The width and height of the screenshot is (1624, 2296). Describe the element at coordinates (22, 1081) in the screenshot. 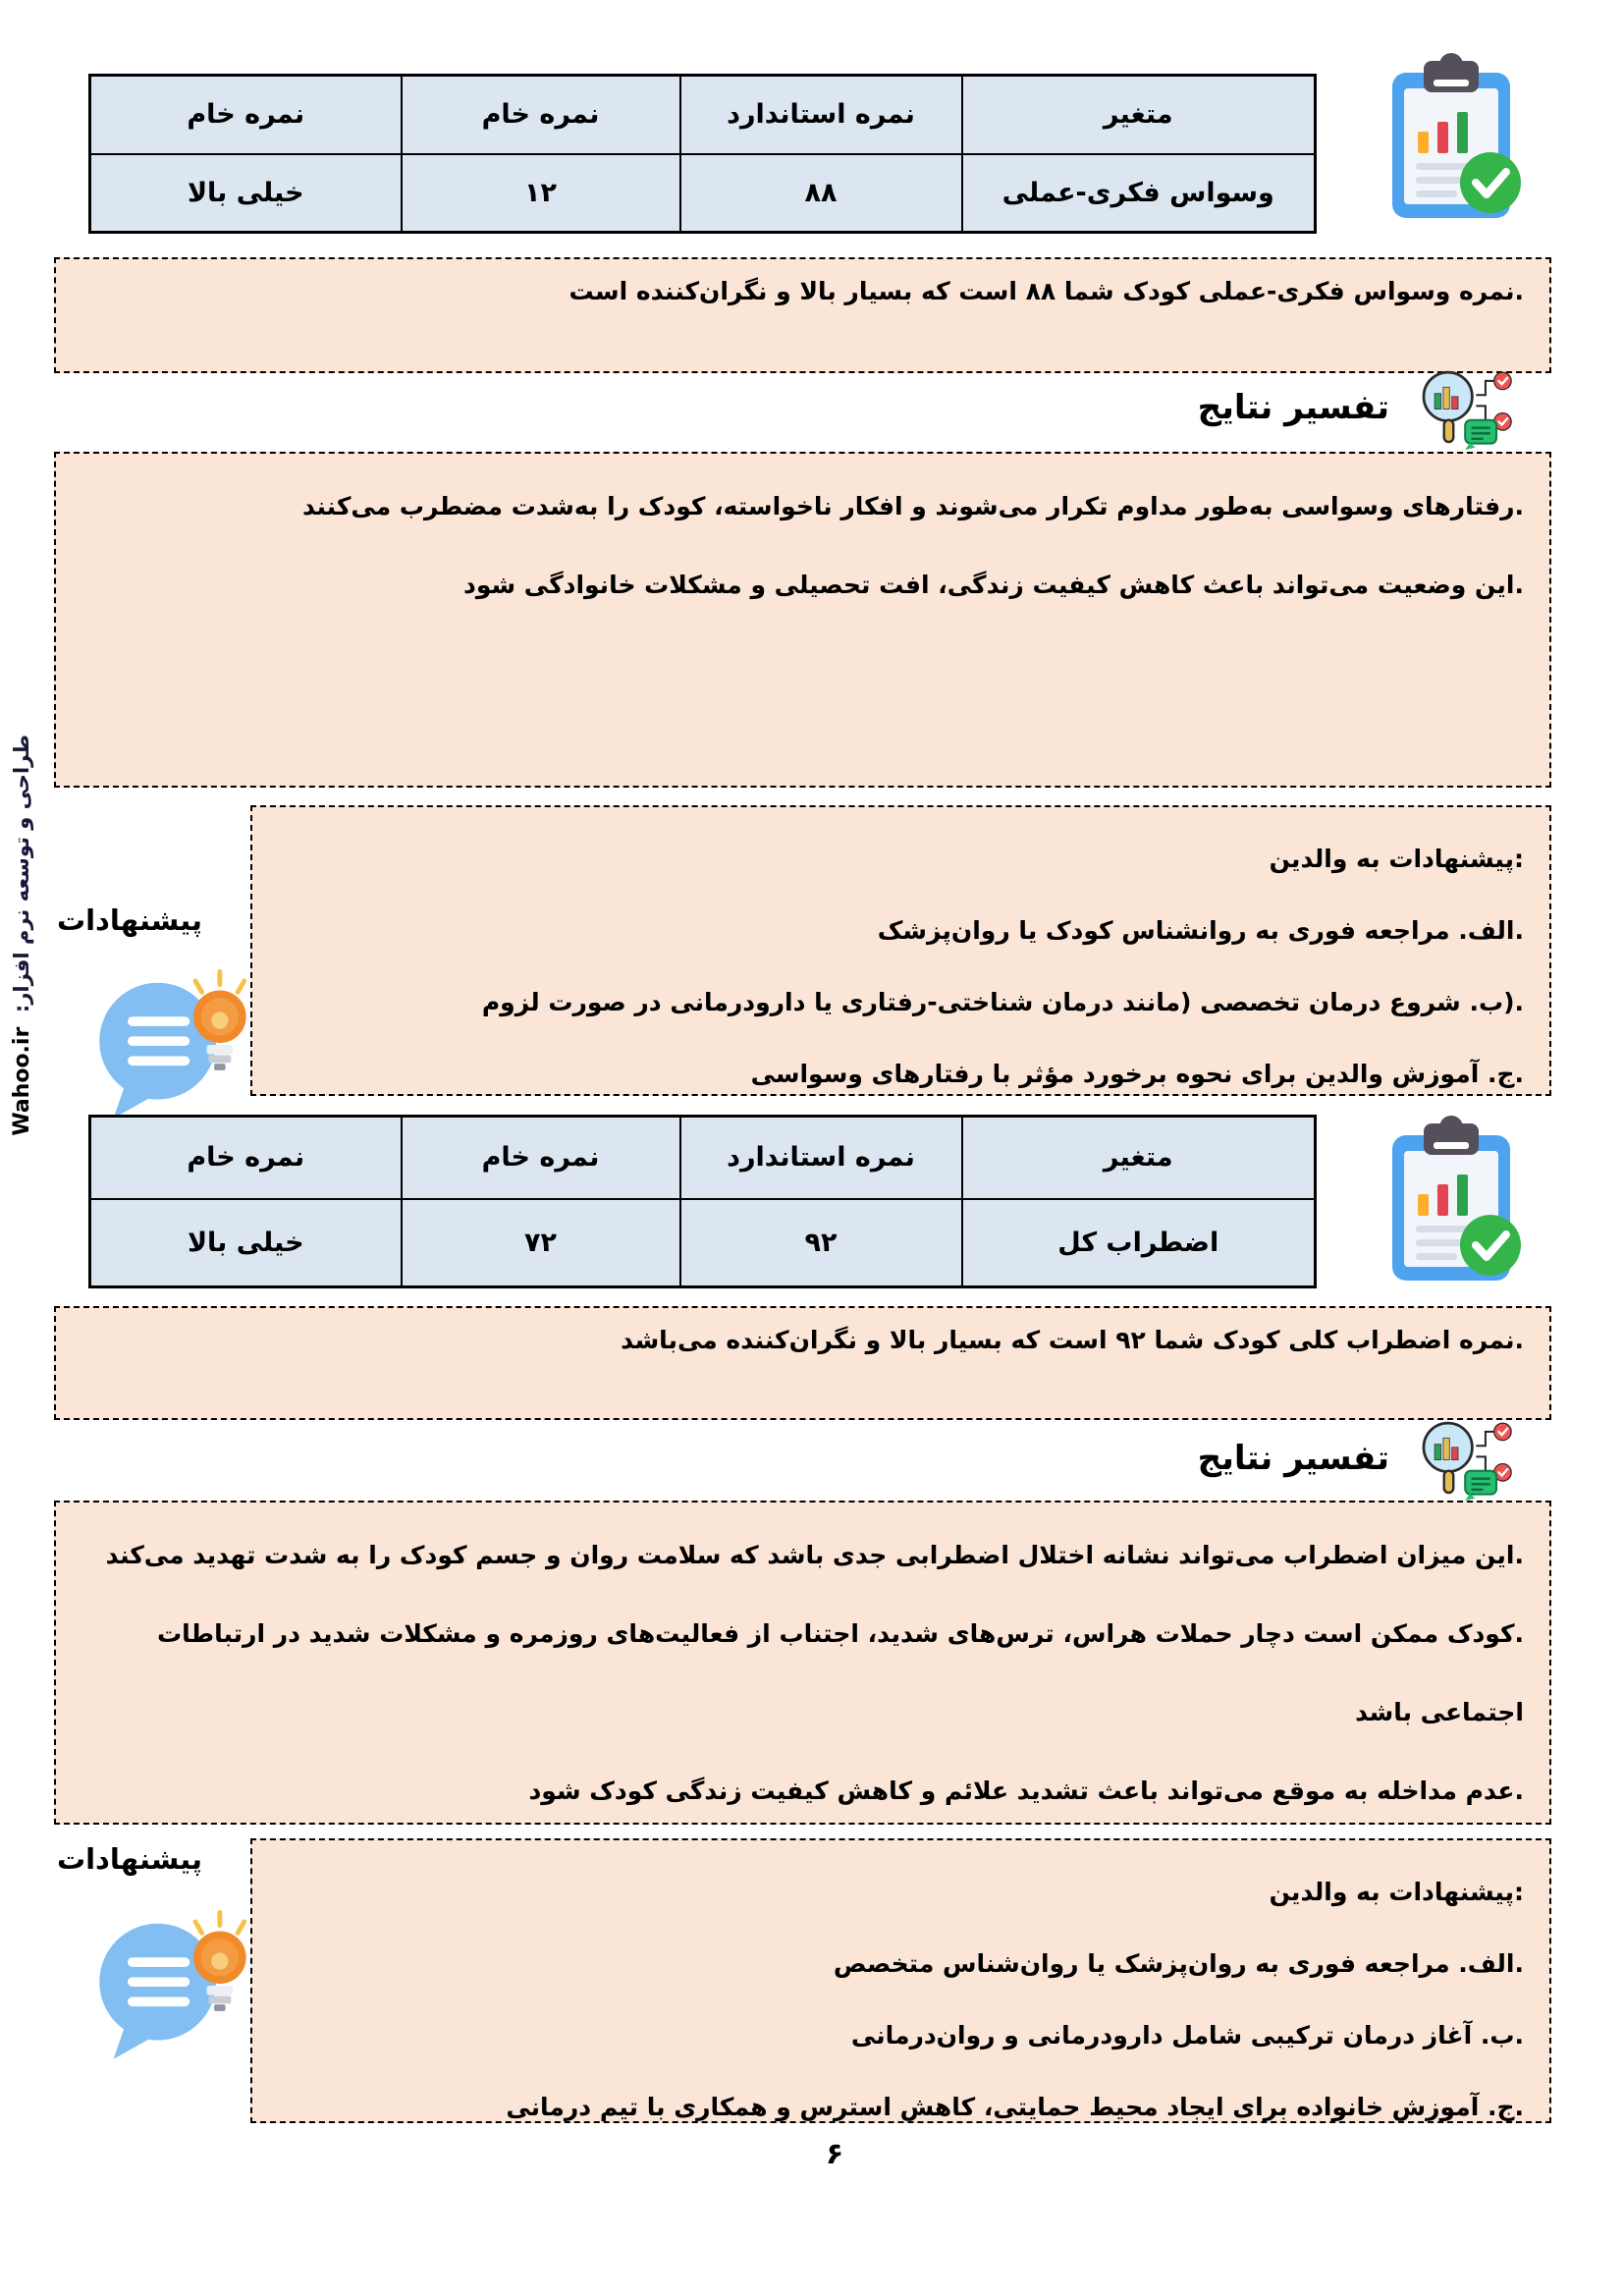

I see `credit-brand: Wahoo.ir` at that location.